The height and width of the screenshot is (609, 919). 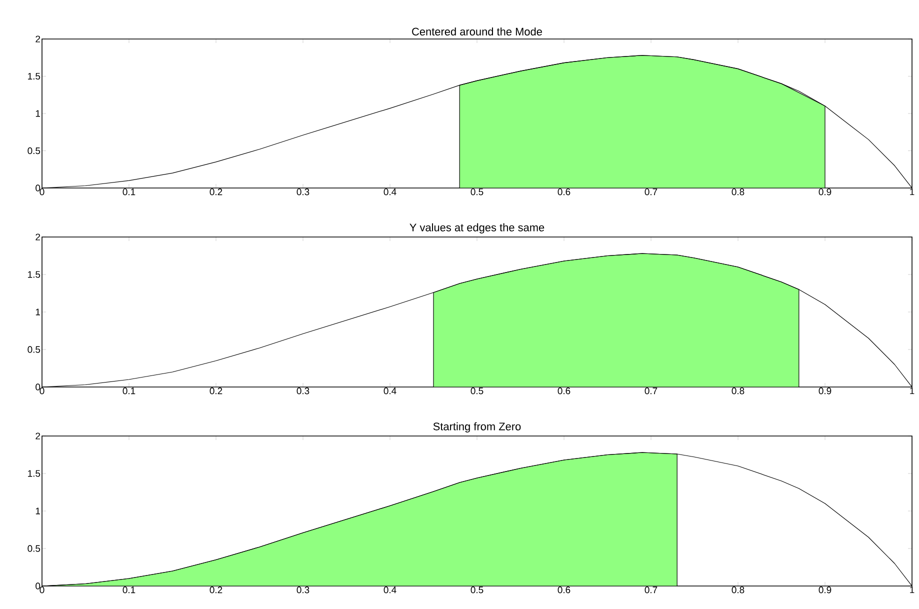 I want to click on chart-title: Starting from Zero, so click(x=477, y=427).